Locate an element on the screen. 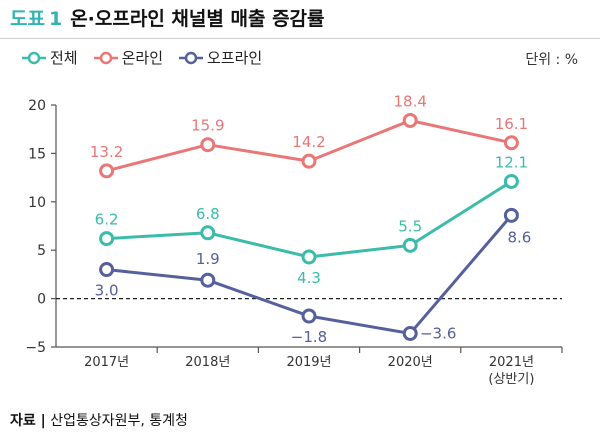 The height and width of the screenshot is (448, 600). legend-marker-offline is located at coordinates (191, 57).